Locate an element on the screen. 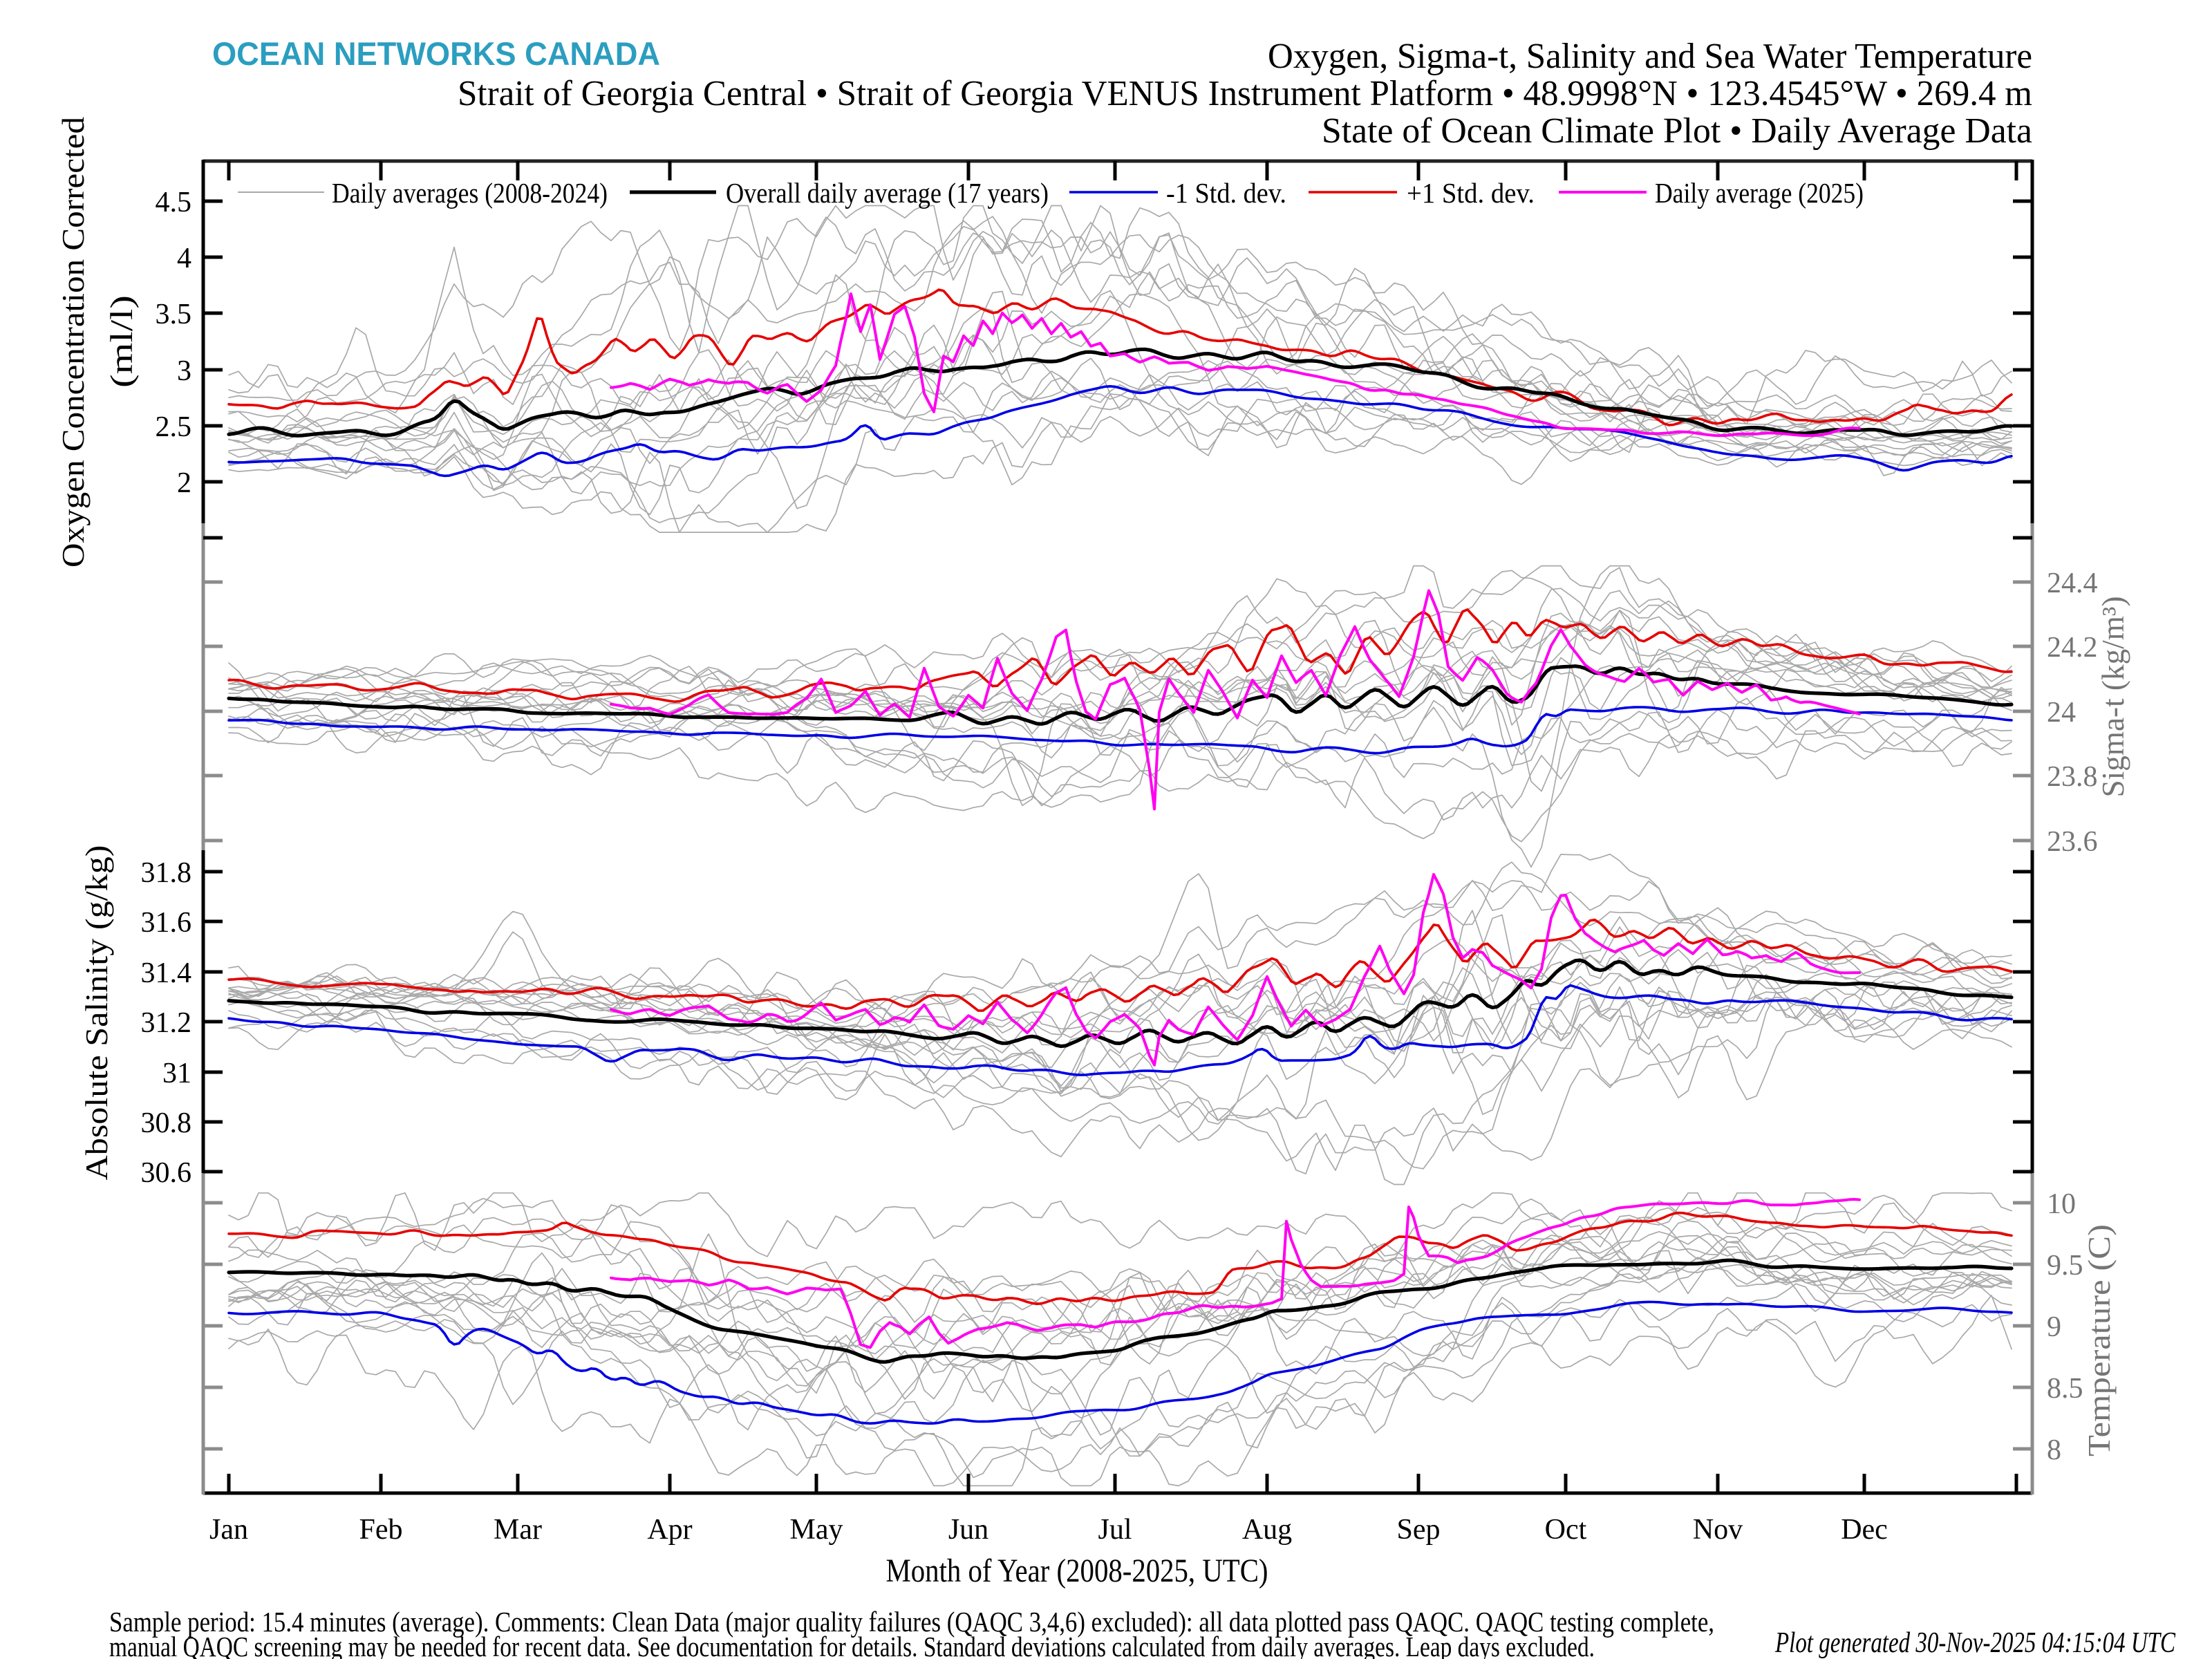 The height and width of the screenshot is (1659, 2212). svg-text: 10 is located at coordinates (2061, 1204).